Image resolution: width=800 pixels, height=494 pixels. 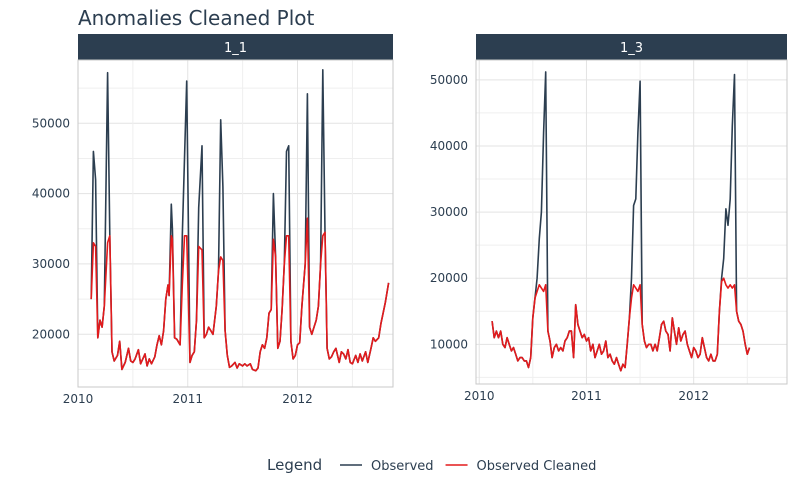 I want to click on legend: Legend Observed Observed Cleaned, so click(x=431, y=465).